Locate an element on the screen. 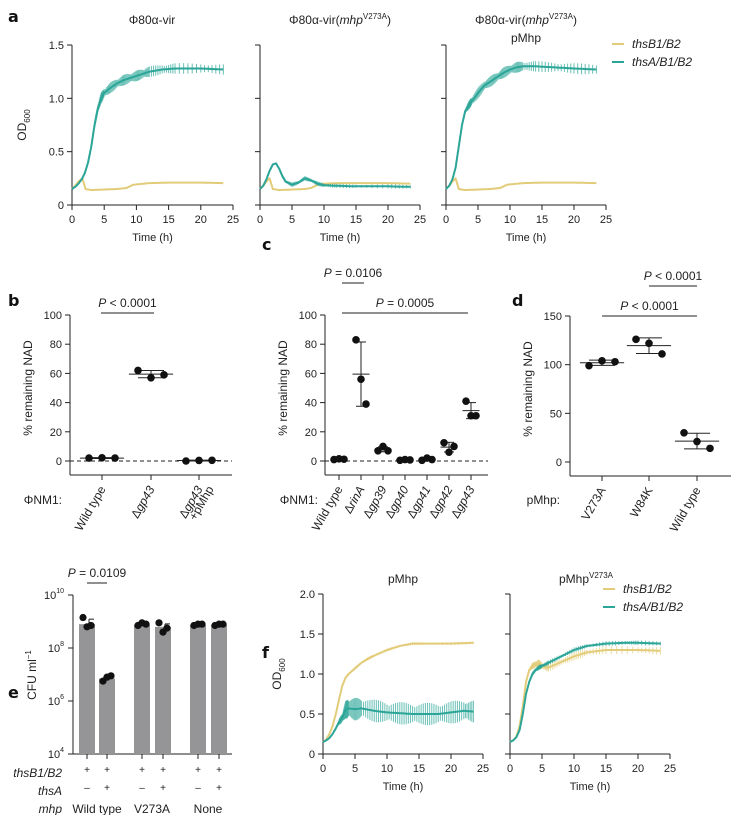 The width and height of the screenshot is (731, 815). y-tick-label: 1.5 is located at coordinates (56, 46).